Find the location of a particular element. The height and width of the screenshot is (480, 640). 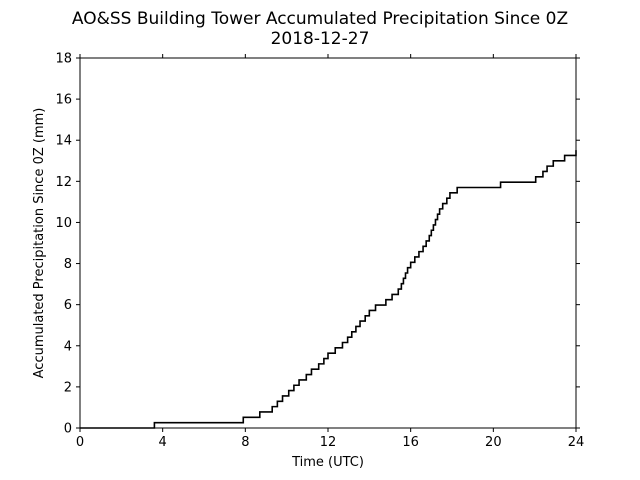

chart-subtitle: 2018-12-27 is located at coordinates (320, 39).